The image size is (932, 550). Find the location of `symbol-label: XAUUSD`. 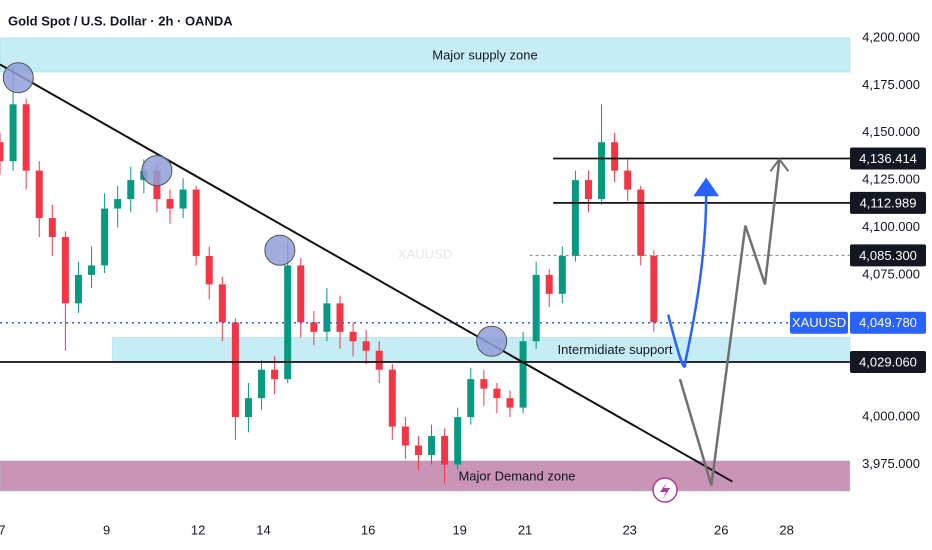

symbol-label: XAUUSD is located at coordinates (819, 322).